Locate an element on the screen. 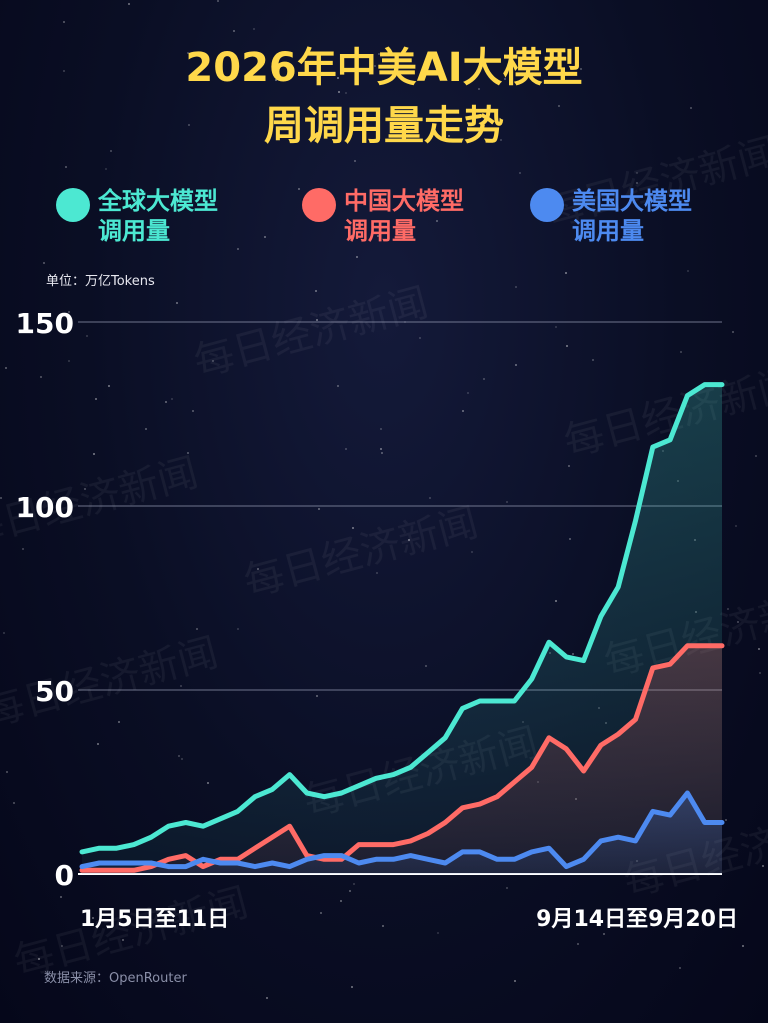  legend-label-global-line1: 全球大模型 is located at coordinates (158, 201).